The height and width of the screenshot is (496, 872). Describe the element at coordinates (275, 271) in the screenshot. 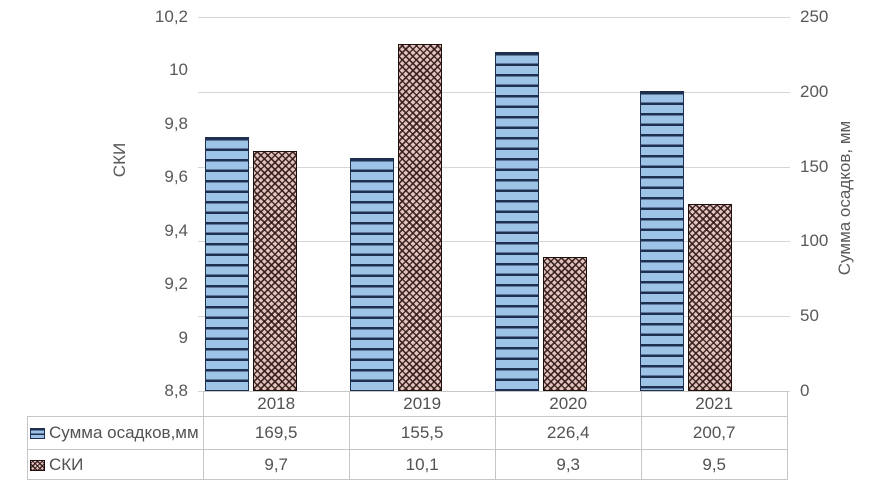

I see `bar-ski-2018` at that location.